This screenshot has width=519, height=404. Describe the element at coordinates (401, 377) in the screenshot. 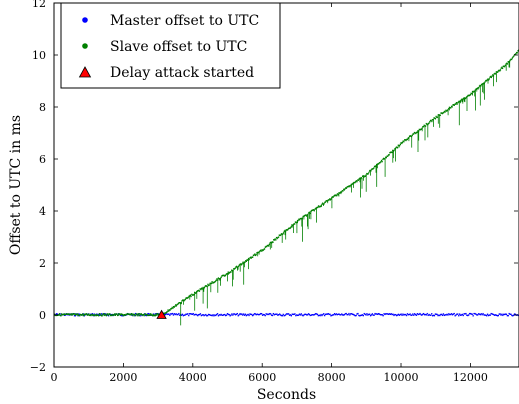

I see `x-tick-label: 10000` at that location.